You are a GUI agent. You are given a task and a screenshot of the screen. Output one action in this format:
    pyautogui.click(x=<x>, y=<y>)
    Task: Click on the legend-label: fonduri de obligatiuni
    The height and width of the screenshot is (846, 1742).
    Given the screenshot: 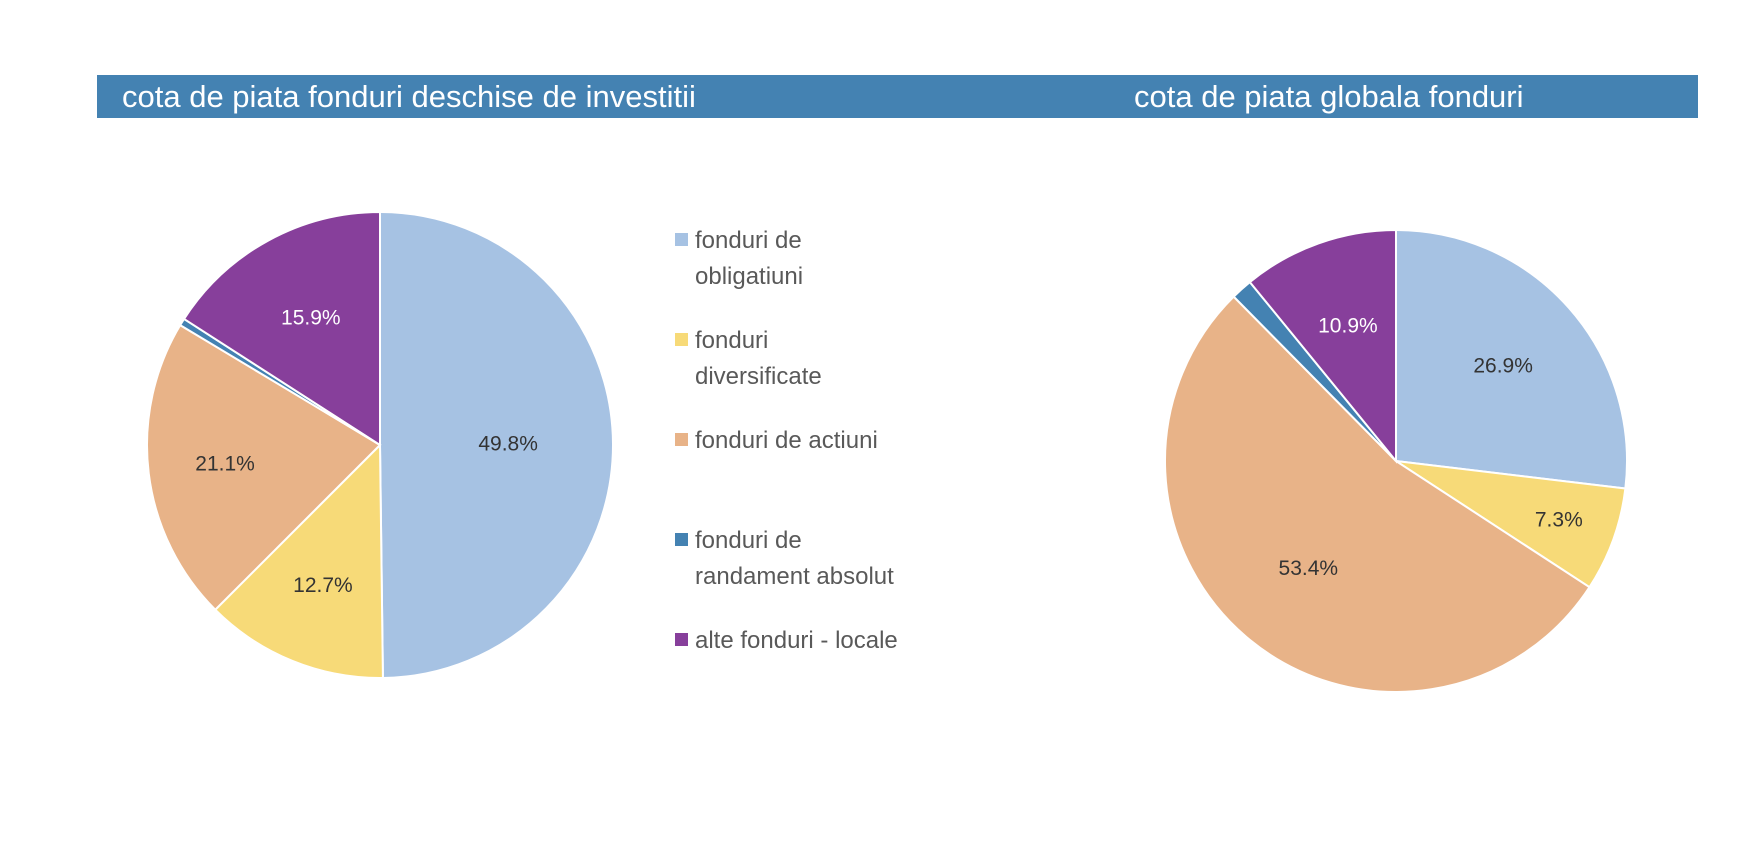 What is the action you would take?
    pyautogui.click(x=749, y=258)
    